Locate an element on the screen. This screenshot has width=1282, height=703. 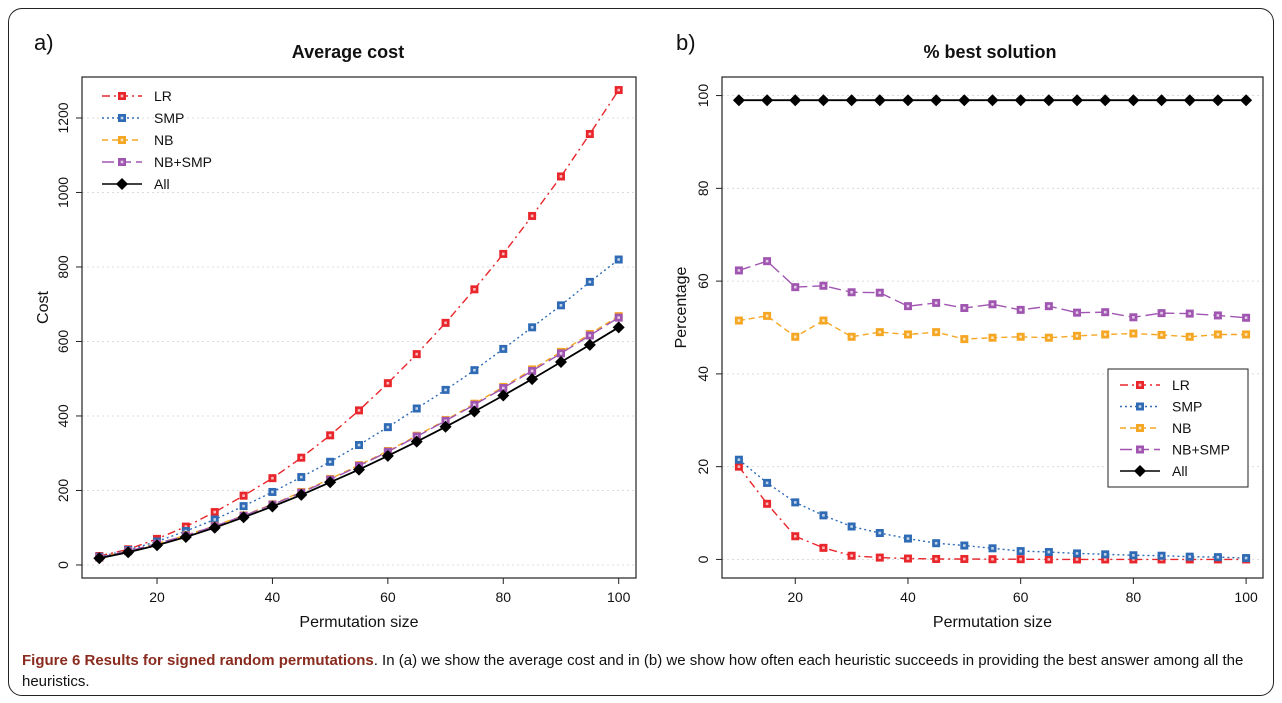
data-point-3-hatch is located at coordinates (823, 286).